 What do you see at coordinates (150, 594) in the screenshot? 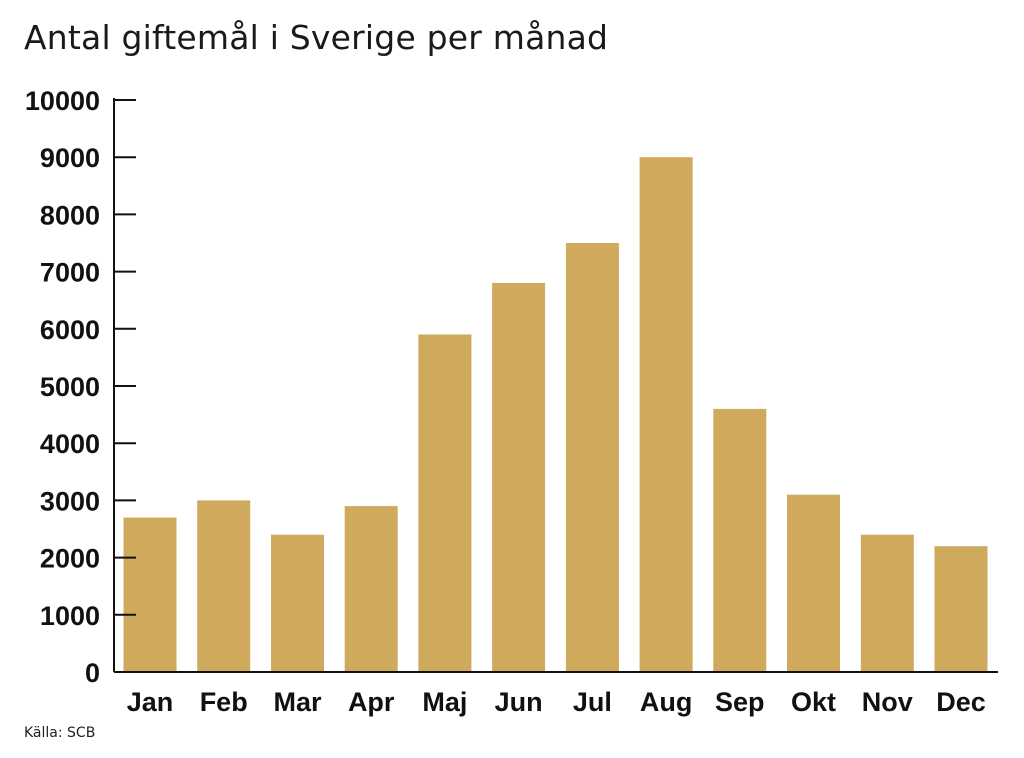
I see `bar-jan` at bounding box center [150, 594].